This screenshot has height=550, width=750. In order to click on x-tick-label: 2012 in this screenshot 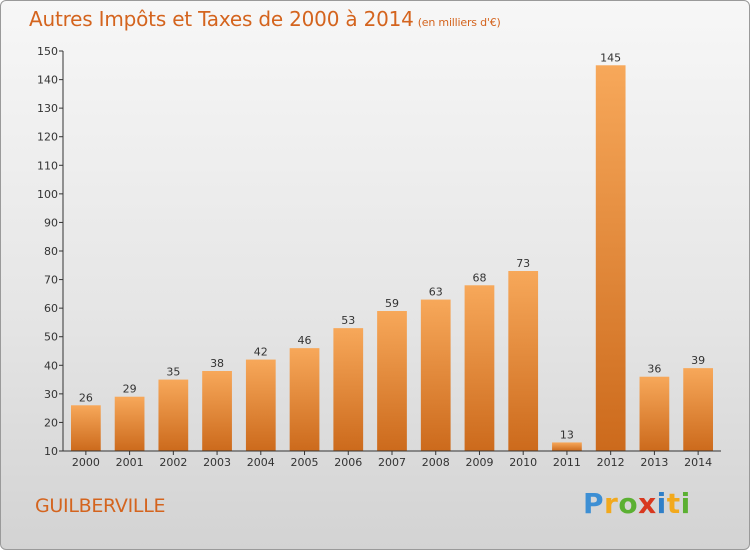, I will do `click(611, 462)`.